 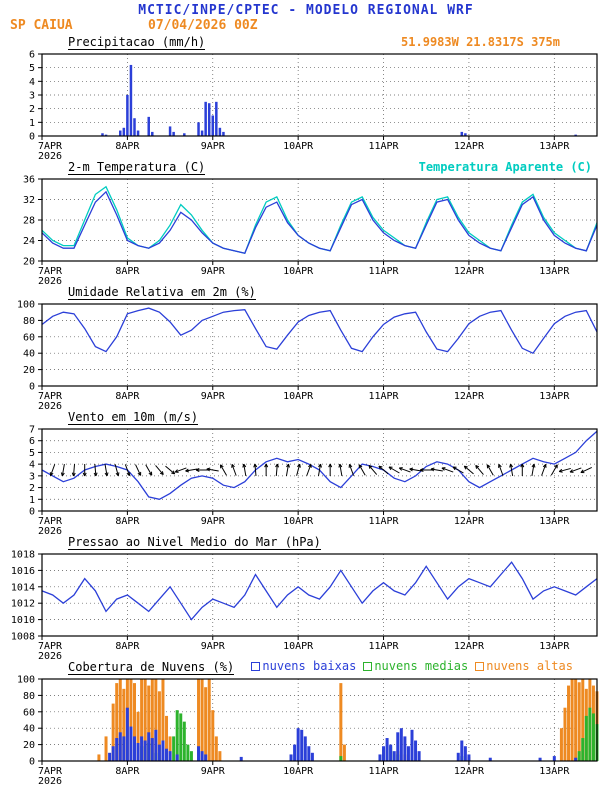 I want to click on svg-text: 1014, so click(x=23, y=587).